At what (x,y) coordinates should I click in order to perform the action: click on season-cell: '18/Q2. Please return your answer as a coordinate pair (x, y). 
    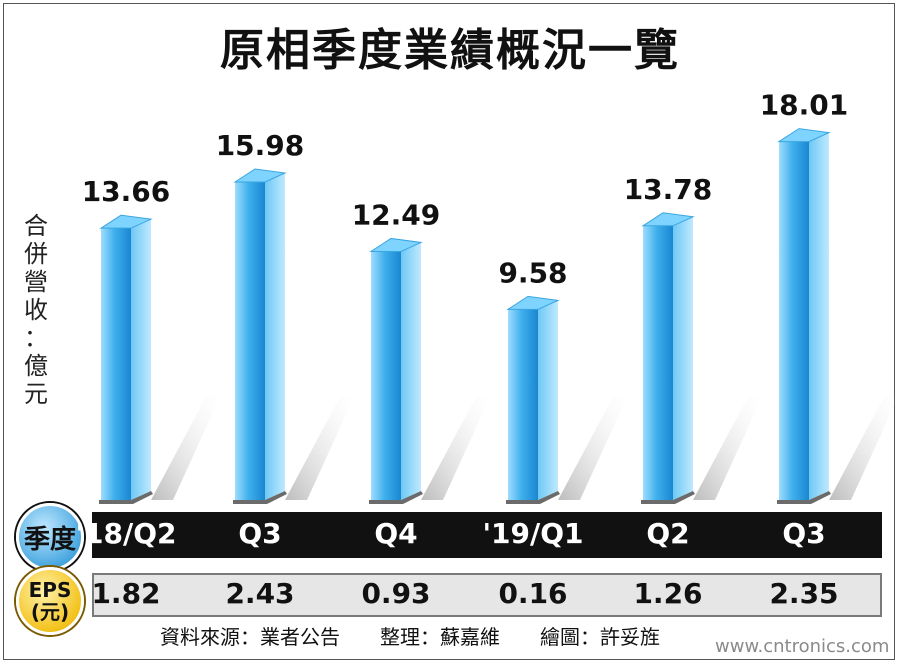
    Looking at the image, I should click on (126, 533).